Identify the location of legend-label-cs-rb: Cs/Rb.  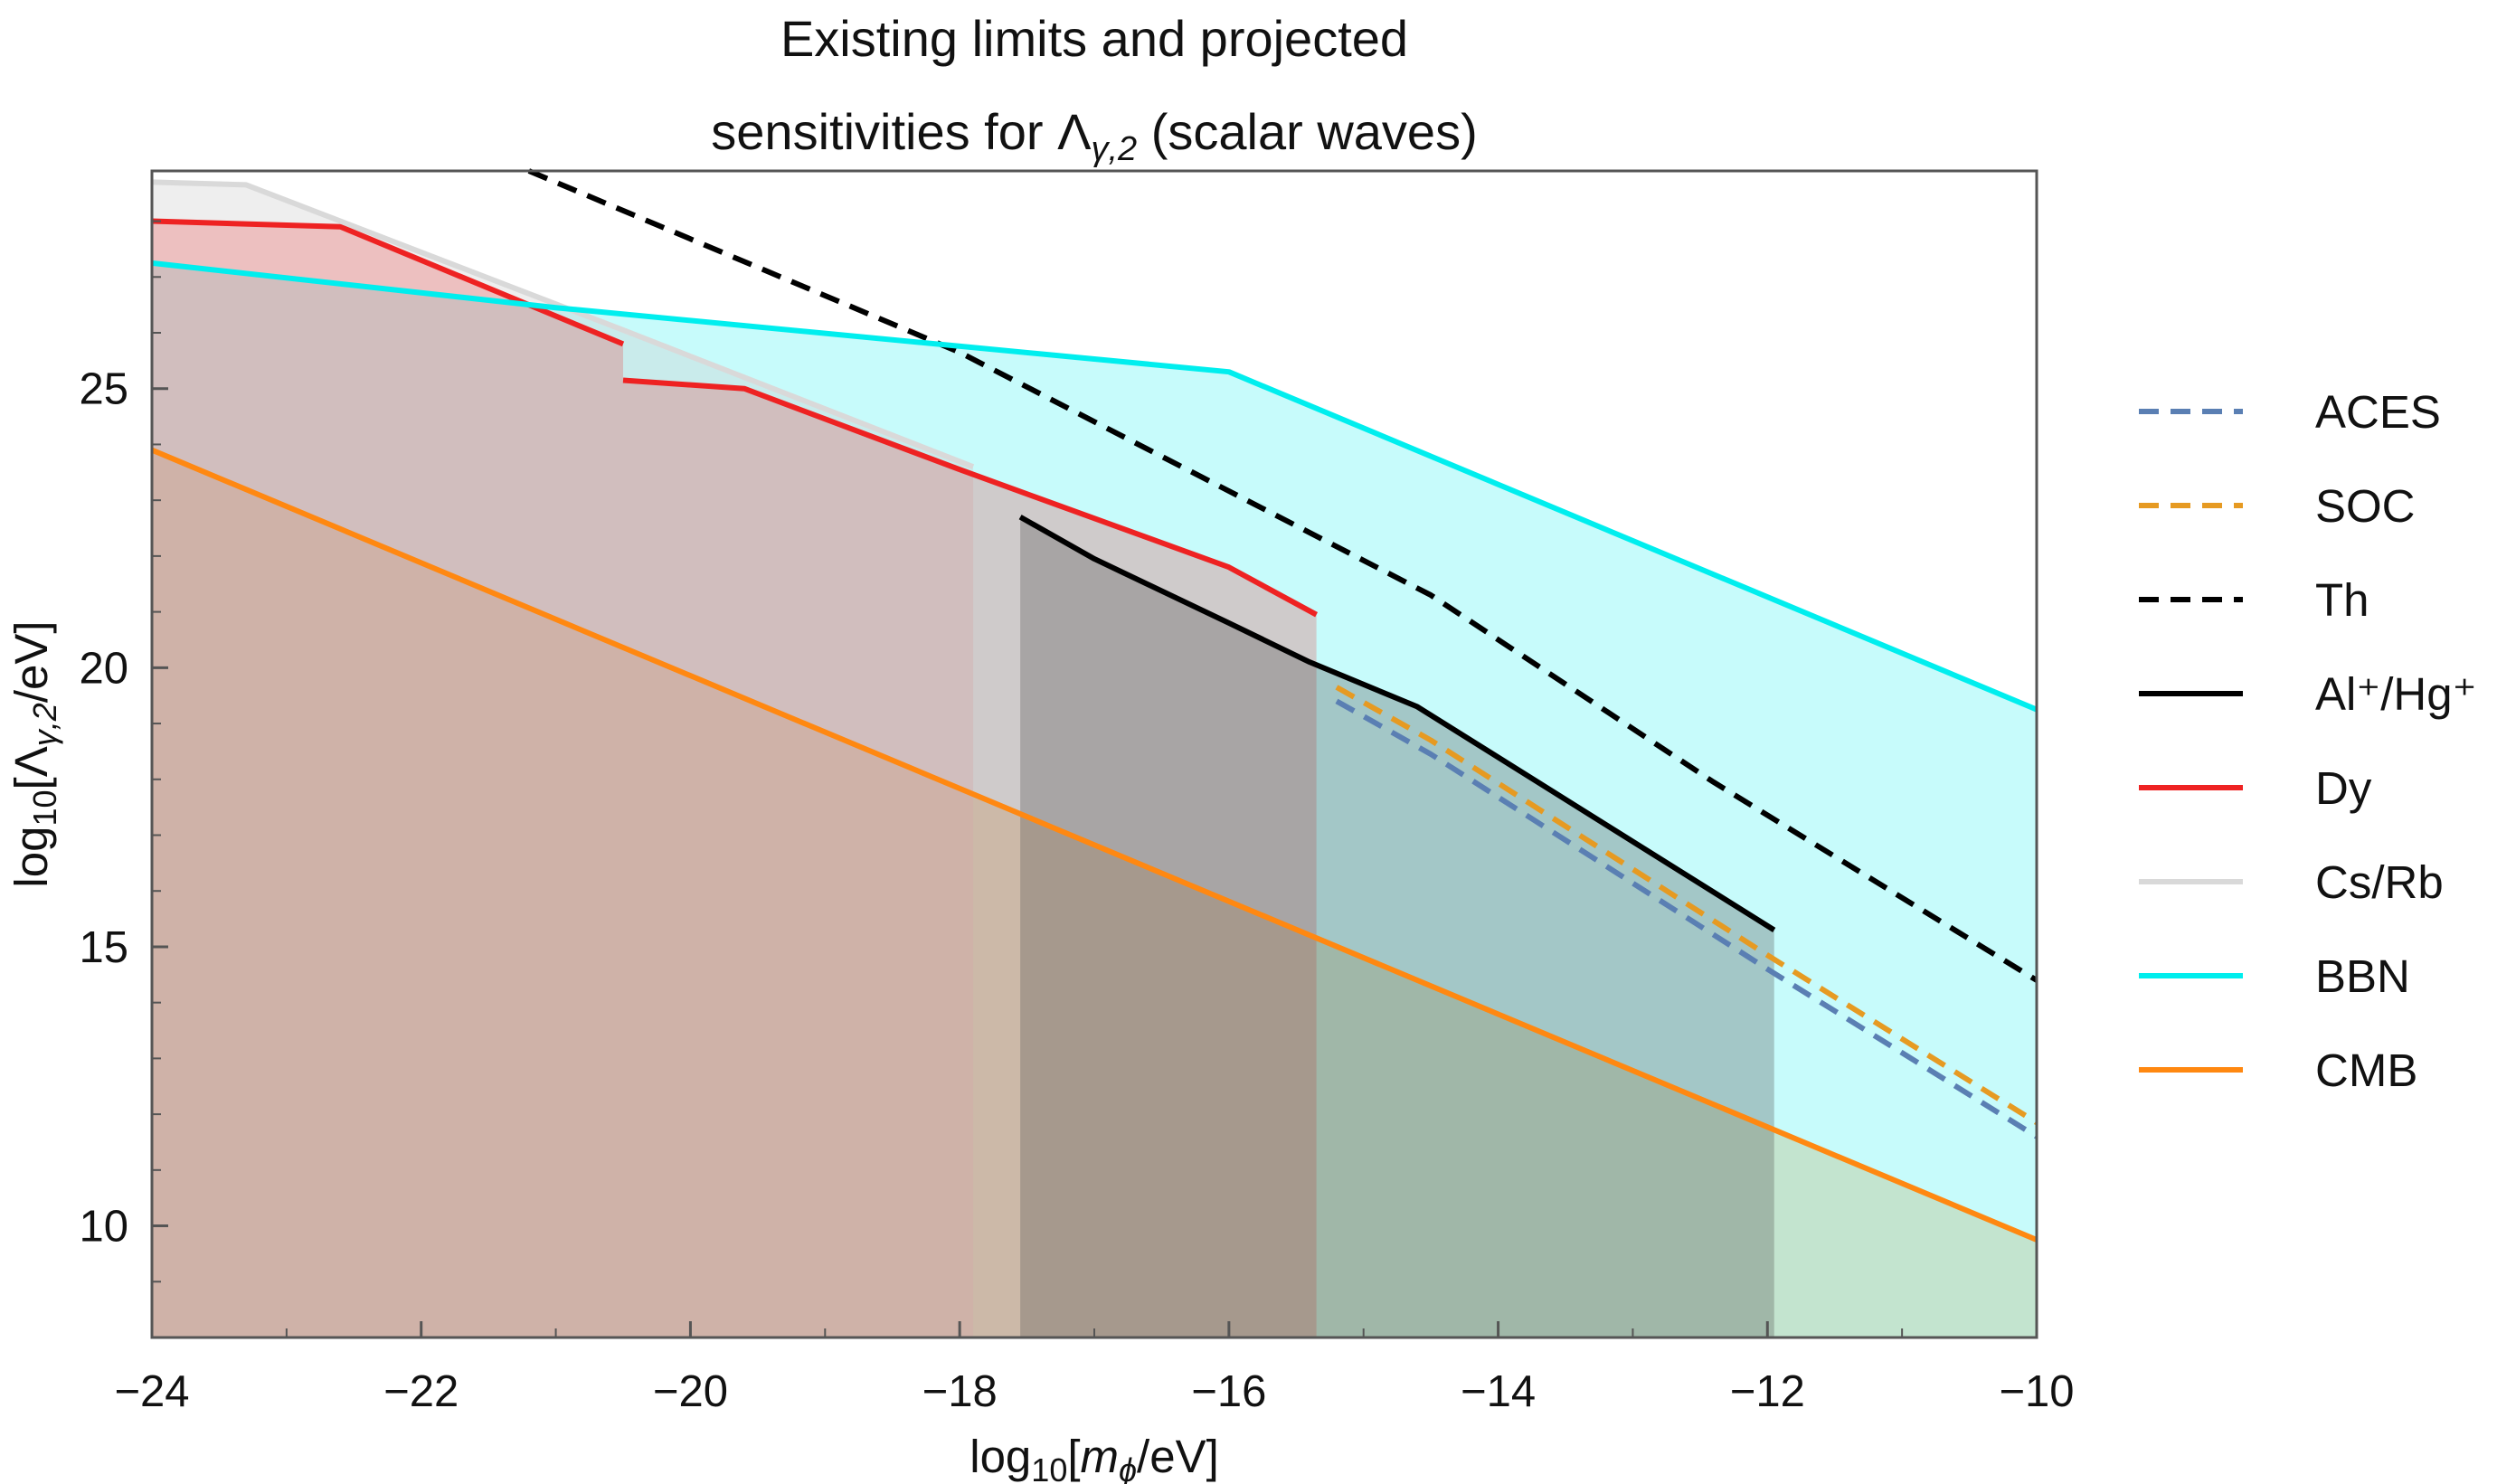
(2379, 882).